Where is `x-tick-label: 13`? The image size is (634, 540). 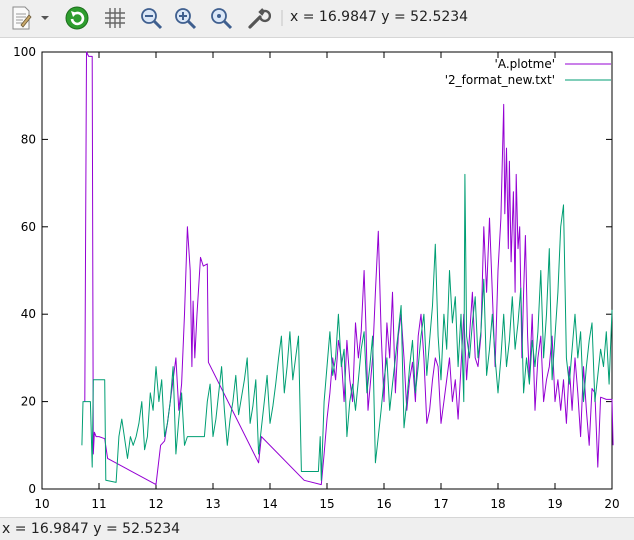 x-tick-label: 13 is located at coordinates (212, 504).